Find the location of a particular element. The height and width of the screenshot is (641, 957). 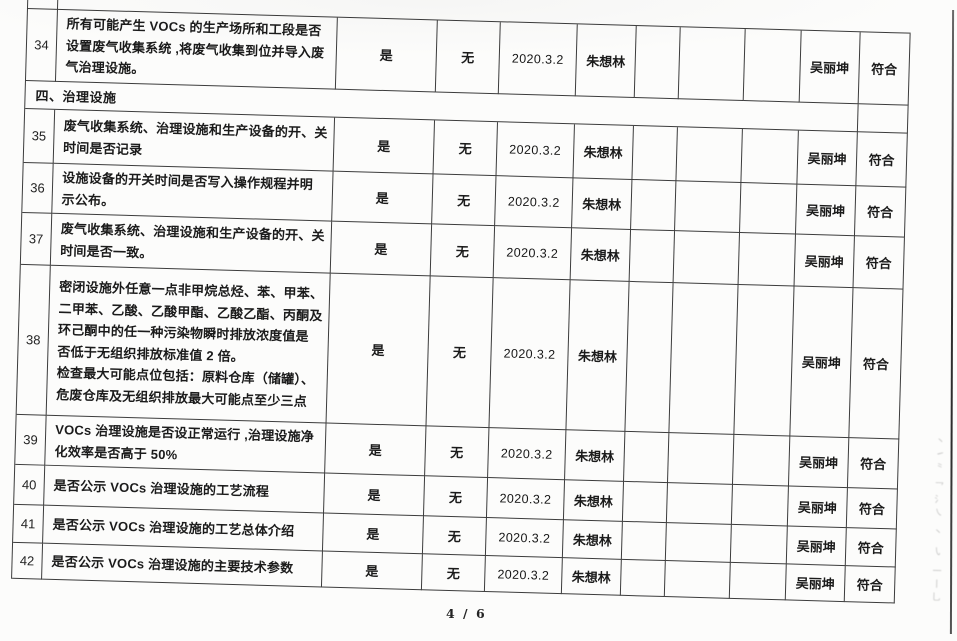

scan-edge-line is located at coordinates (951, 322).